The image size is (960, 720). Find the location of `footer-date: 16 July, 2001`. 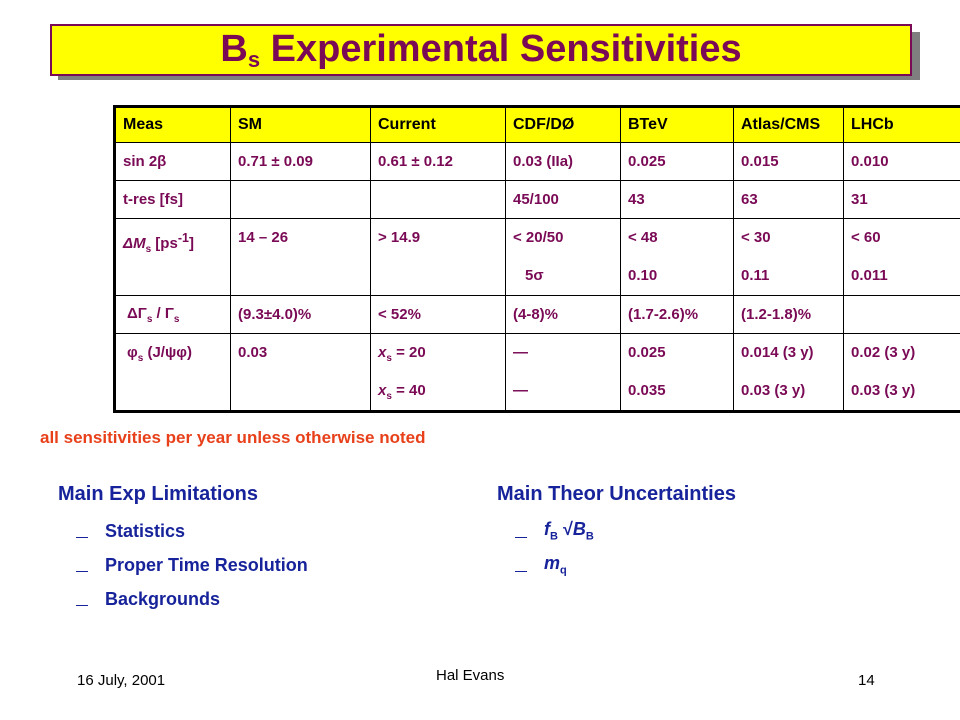

footer-date: 16 July, 2001 is located at coordinates (121, 680).